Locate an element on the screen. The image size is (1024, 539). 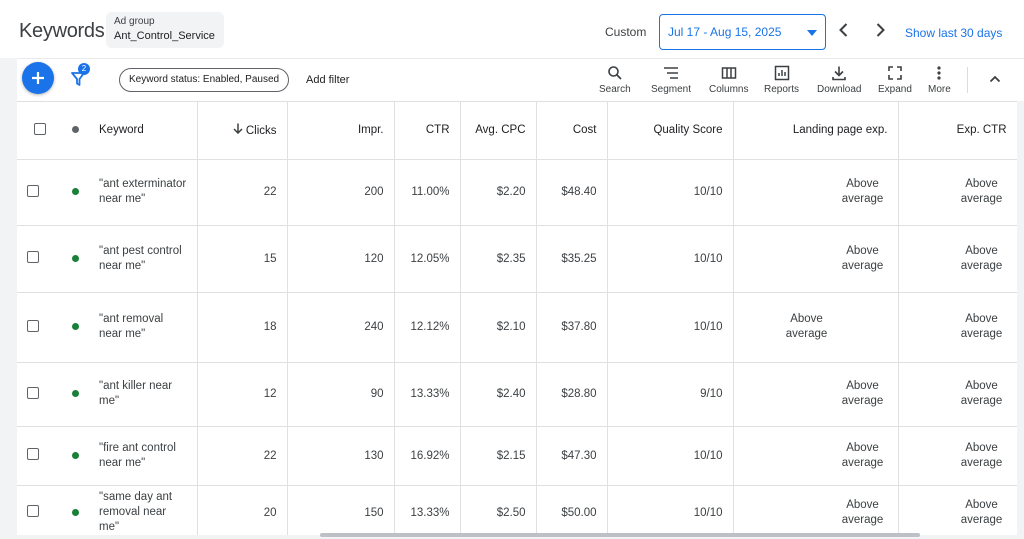
avg-cpc-cell: $2.35 is located at coordinates (498, 259).